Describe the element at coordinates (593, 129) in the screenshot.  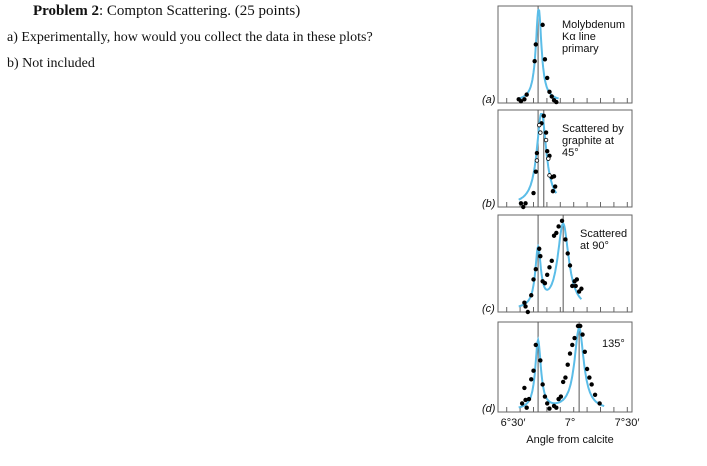
I see `panel-label: Scattered by` at that location.